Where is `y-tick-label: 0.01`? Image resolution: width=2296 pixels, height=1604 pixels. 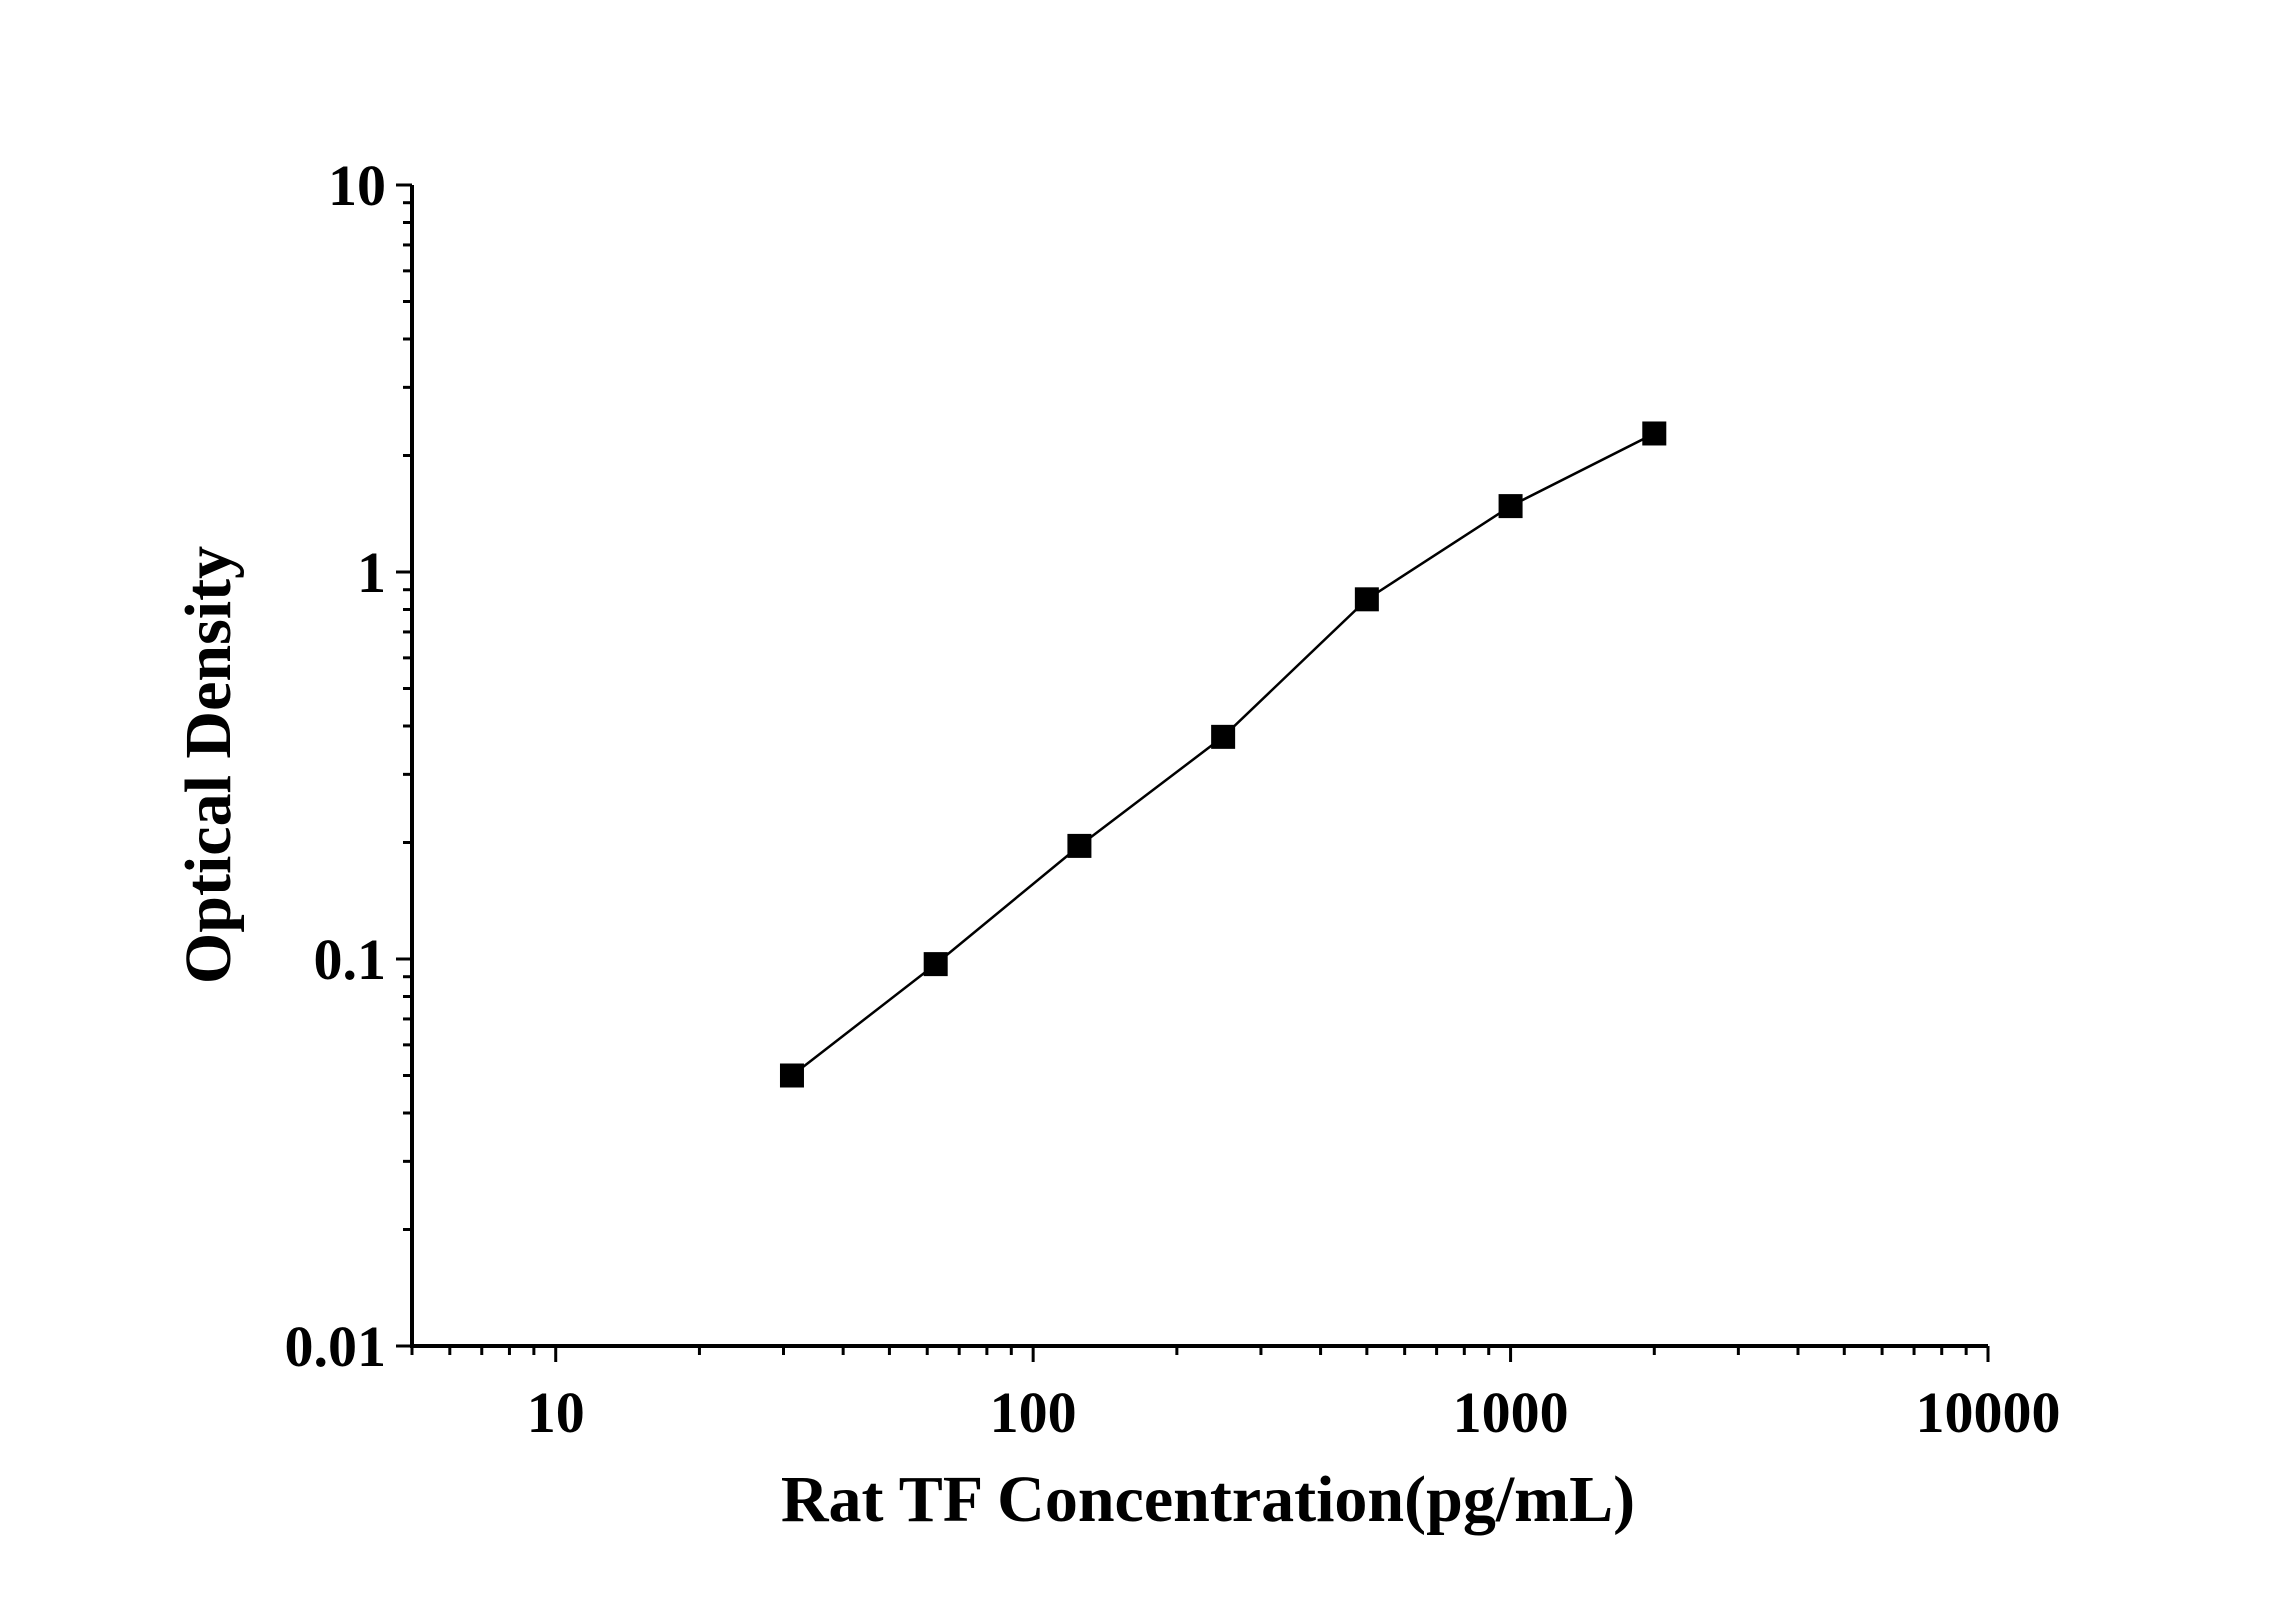
y-tick-label: 0.01 is located at coordinates (336, 1346).